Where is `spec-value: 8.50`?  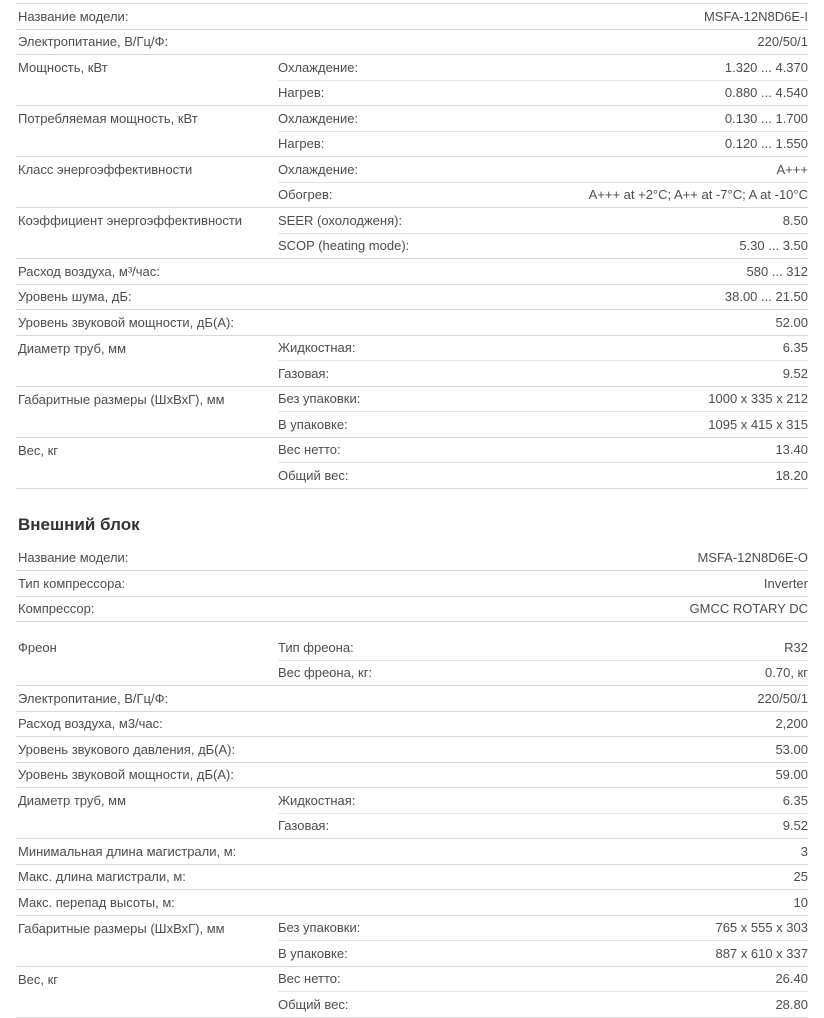
spec-value: 8.50 is located at coordinates (675, 220).